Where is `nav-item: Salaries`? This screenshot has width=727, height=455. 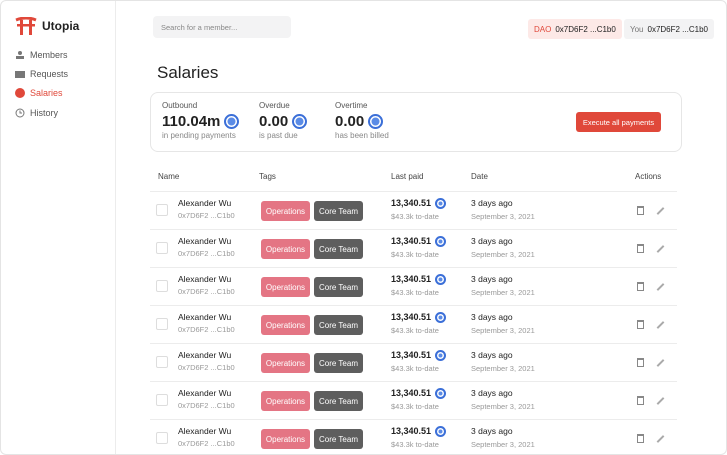
nav-item: Salaries is located at coordinates (39, 93).